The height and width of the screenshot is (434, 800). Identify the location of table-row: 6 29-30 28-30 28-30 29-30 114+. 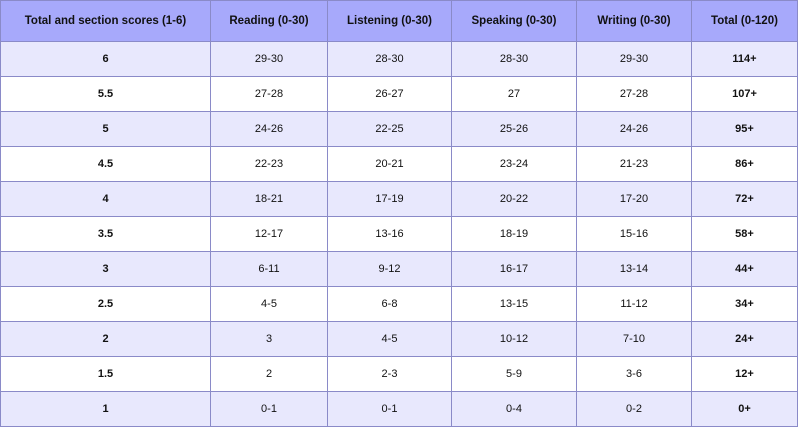
(399, 59).